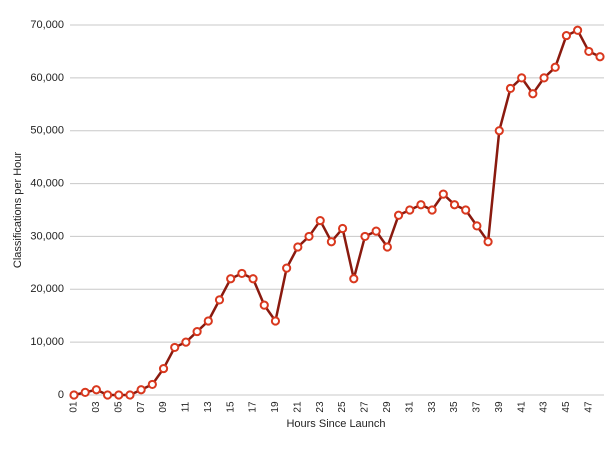 The height and width of the screenshot is (451, 616). I want to click on x-tick-label: 17, so click(253, 407).